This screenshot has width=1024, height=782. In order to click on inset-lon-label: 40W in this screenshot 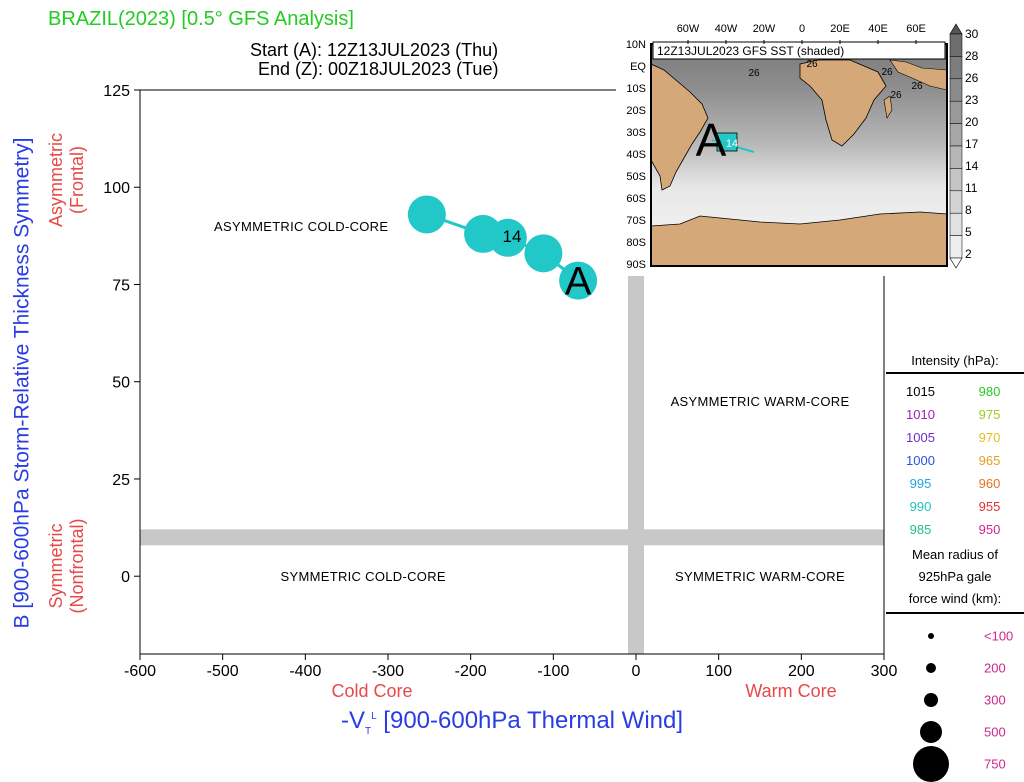, I will do `click(726, 29)`.